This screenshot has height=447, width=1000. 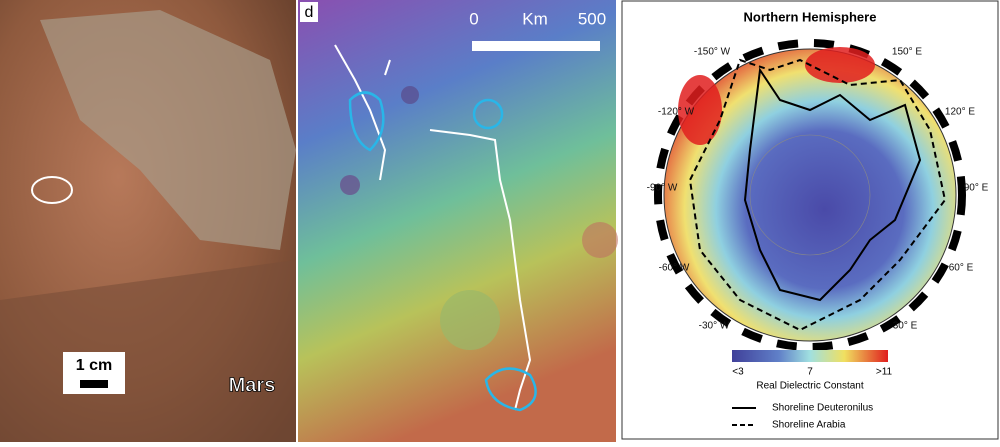 I want to click on longitude-label: -60° W, so click(x=674, y=268).